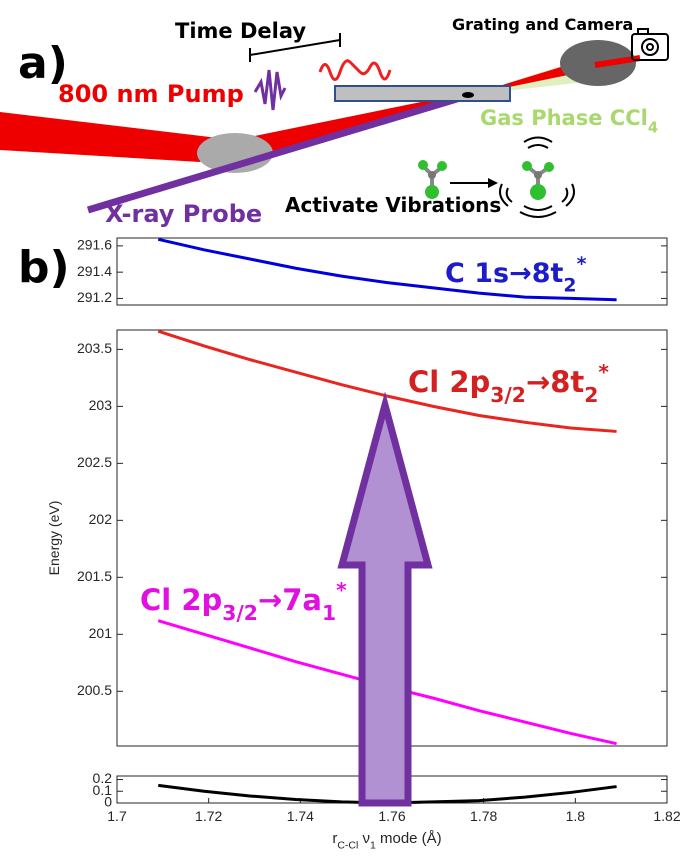  Describe the element at coordinates (279, 152) in the screenshot. I see `probe-beam` at that location.